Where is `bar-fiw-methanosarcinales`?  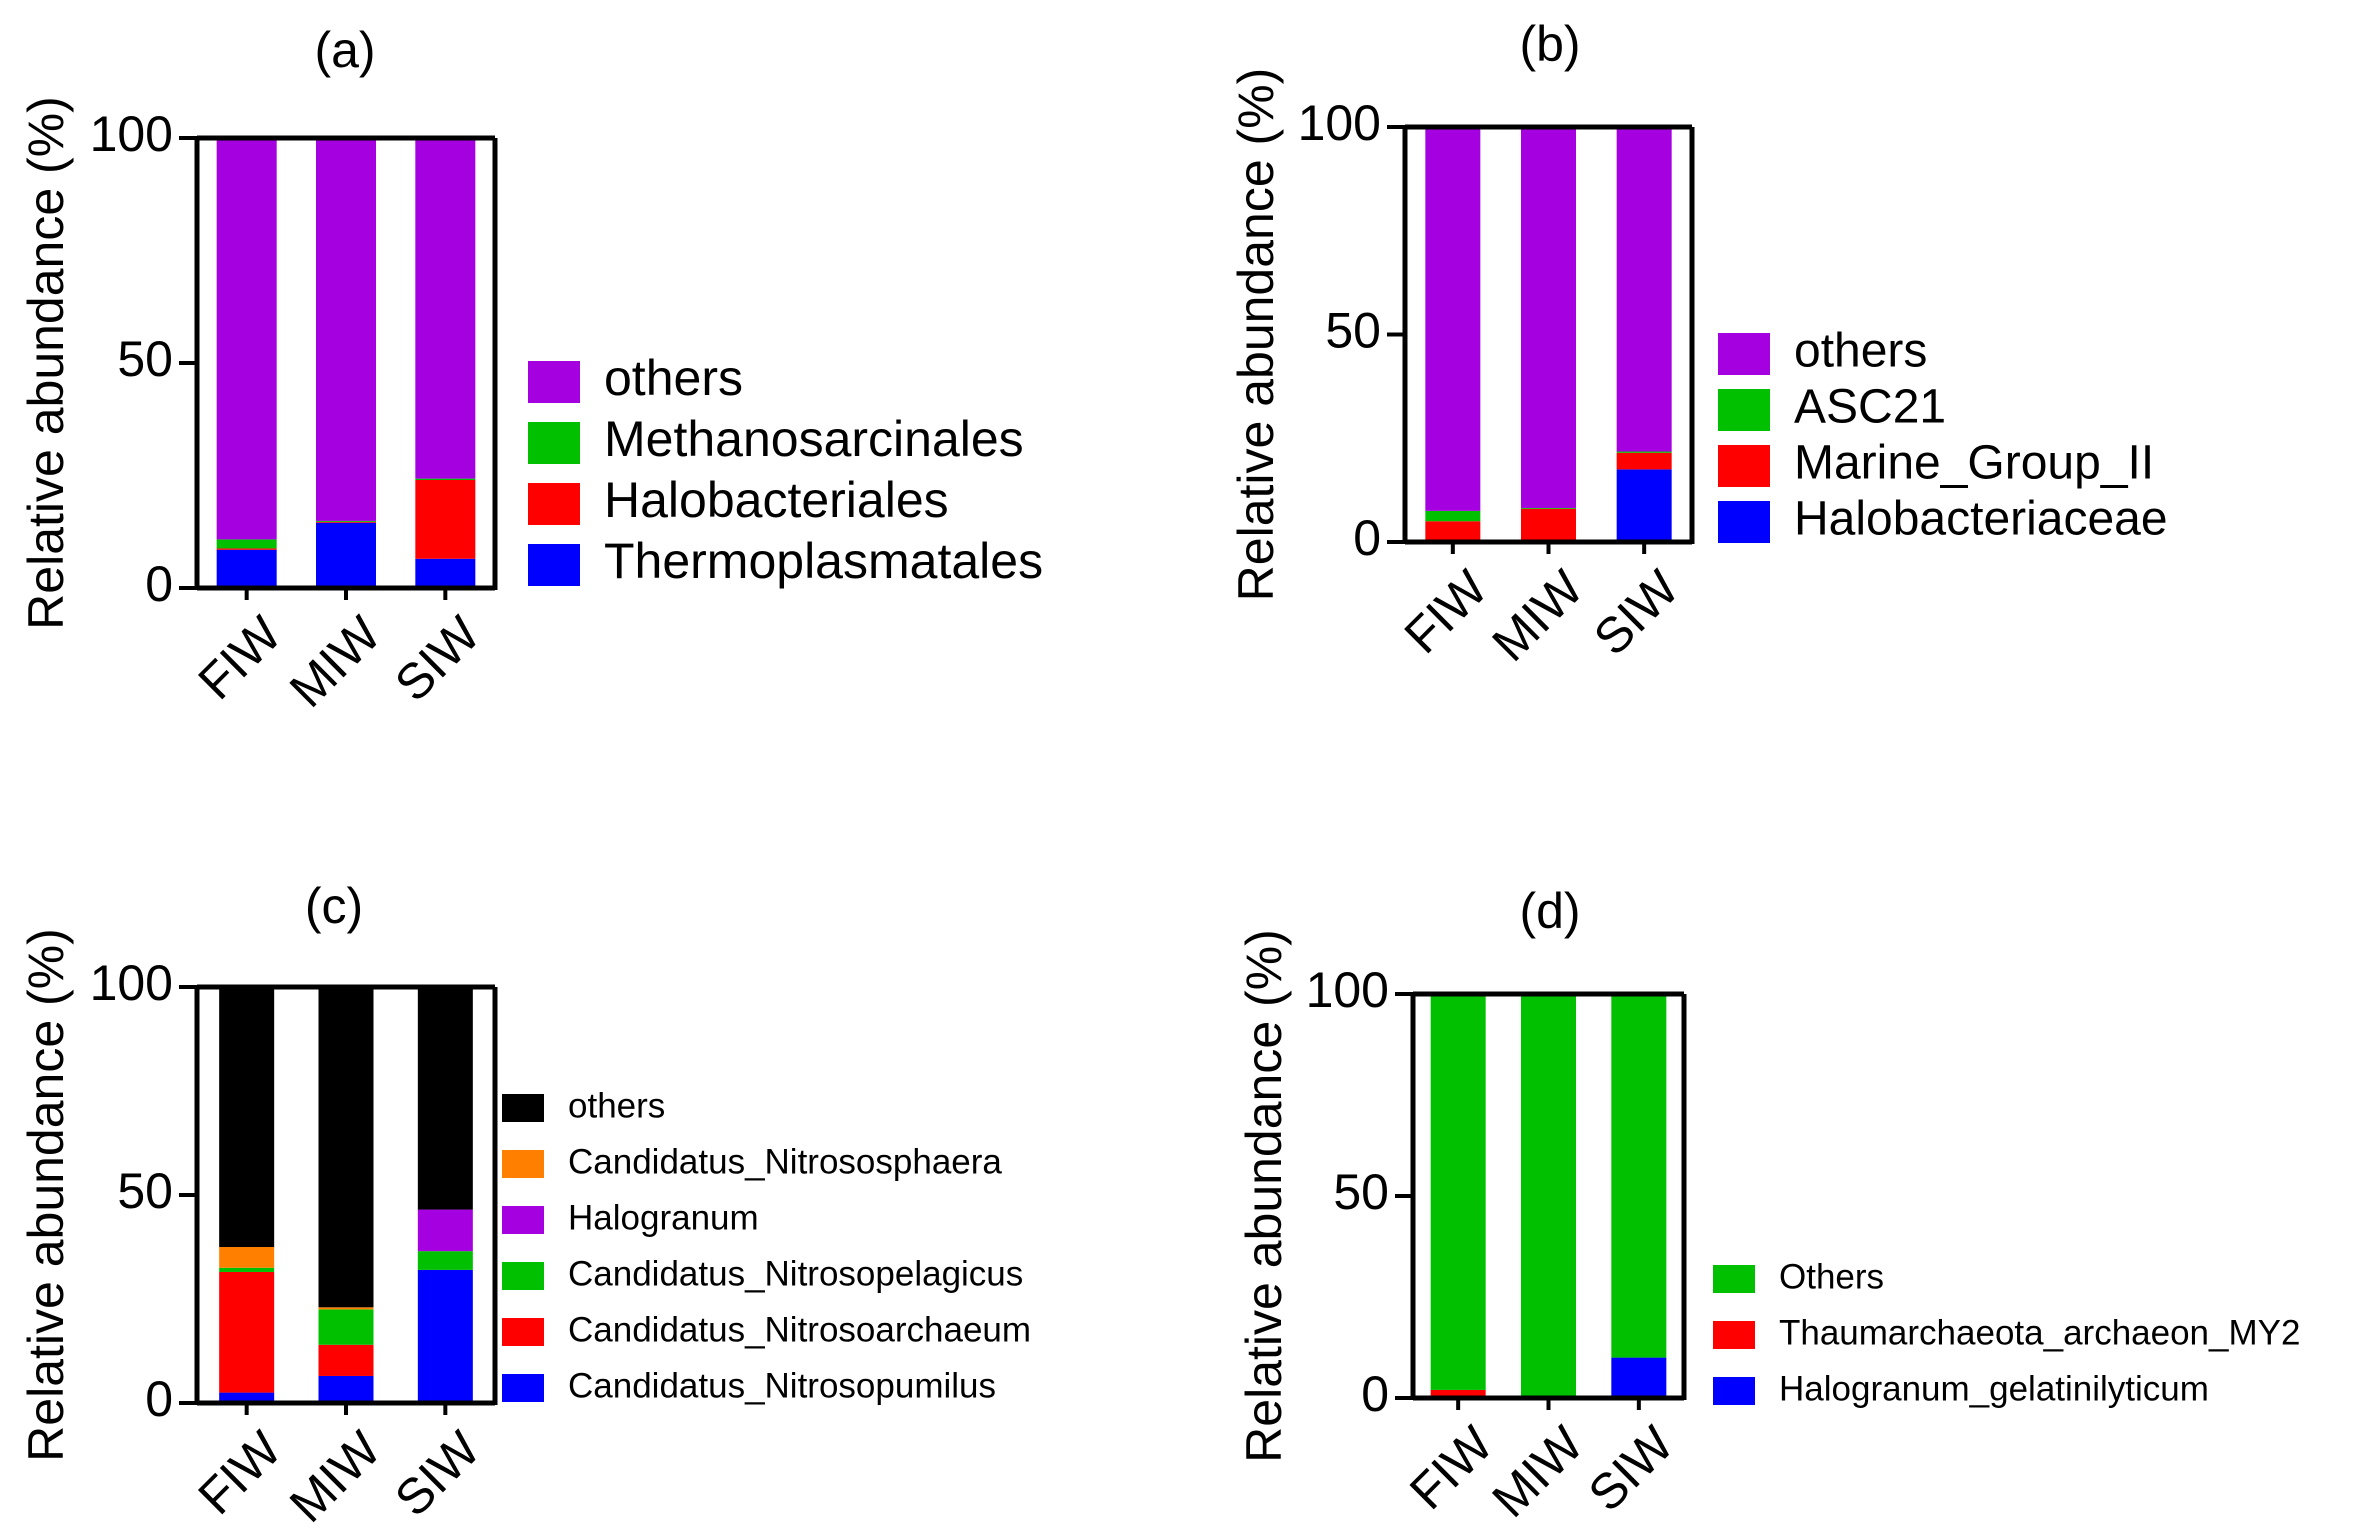 bar-fiw-methanosarcinales is located at coordinates (246, 544).